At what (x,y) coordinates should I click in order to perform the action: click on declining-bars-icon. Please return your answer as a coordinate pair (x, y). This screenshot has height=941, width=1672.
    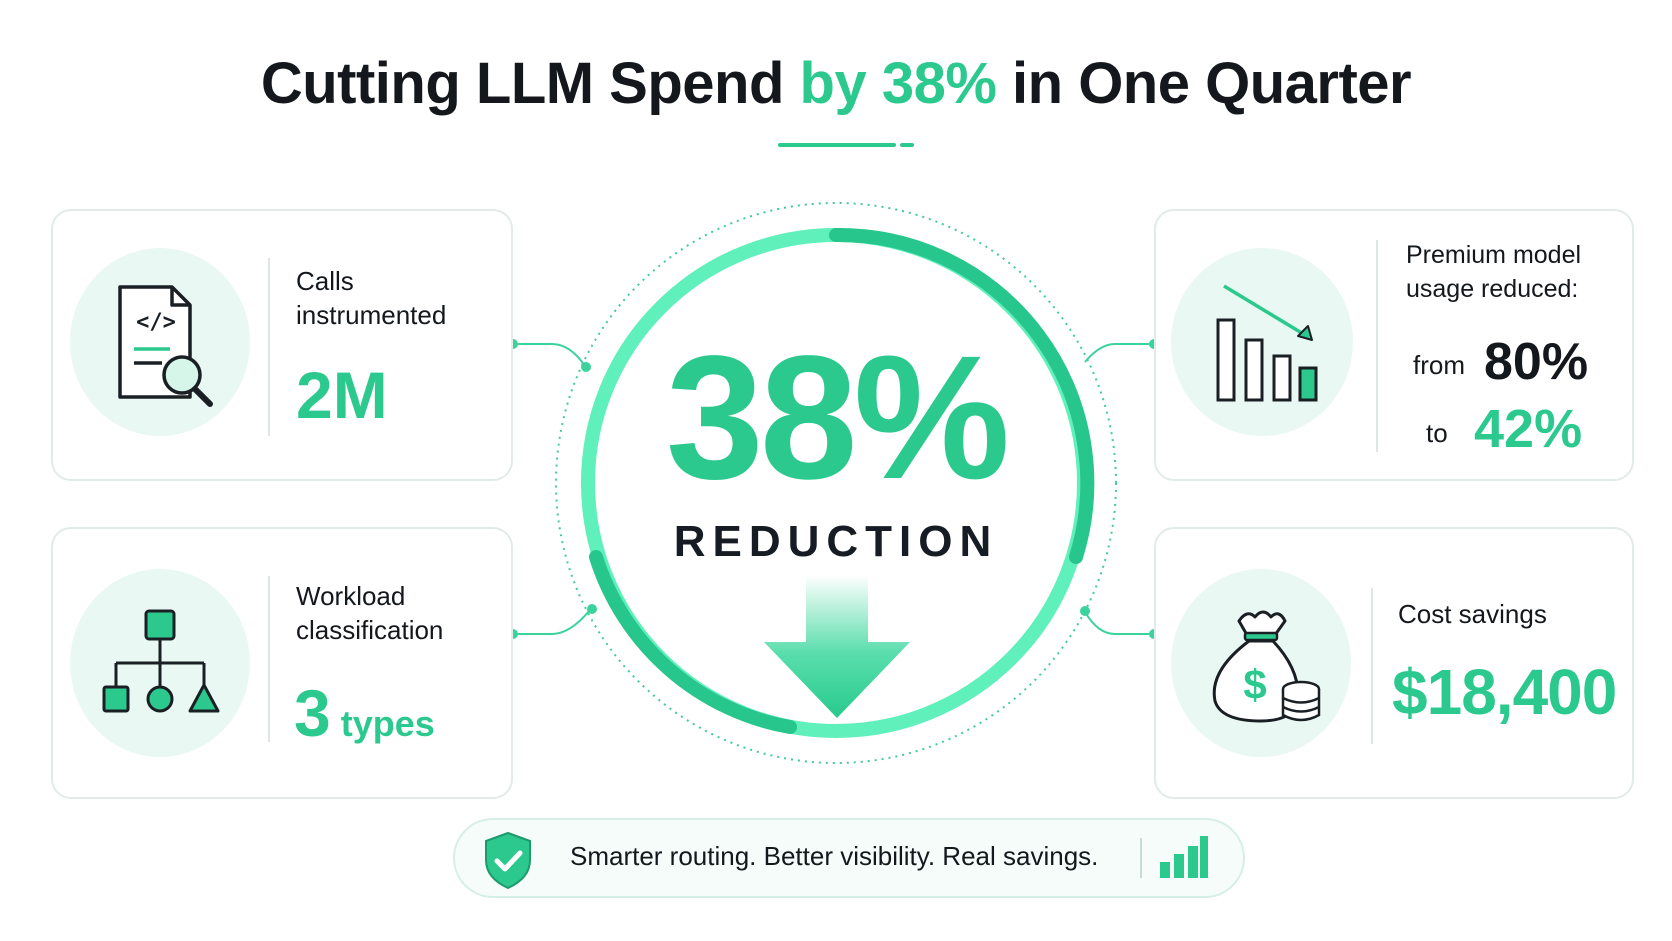
    Looking at the image, I should click on (1267, 343).